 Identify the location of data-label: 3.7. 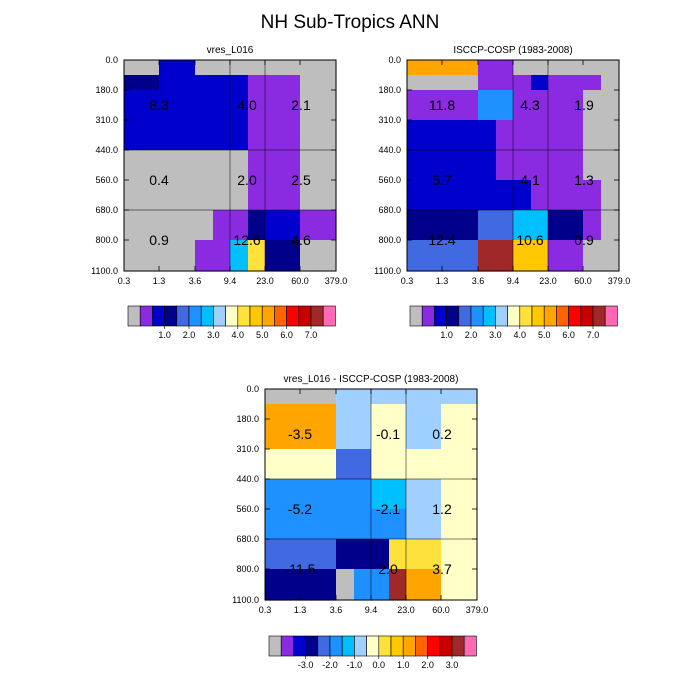
(442, 569).